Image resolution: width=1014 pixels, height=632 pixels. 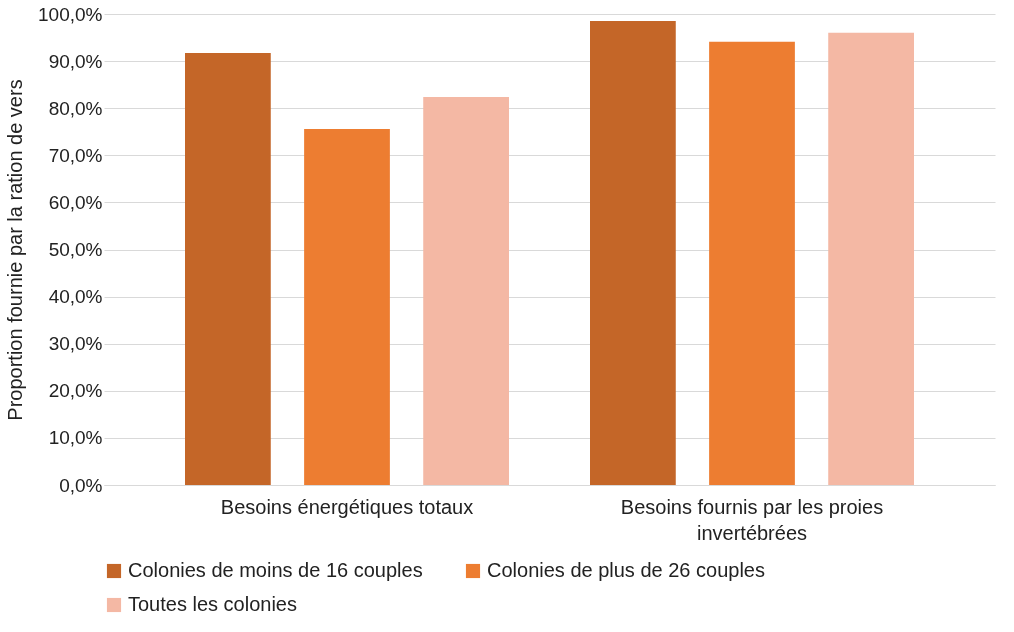 What do you see at coordinates (275, 570) in the screenshot?
I see `legend-label: Colonies de moins de 16 couples` at bounding box center [275, 570].